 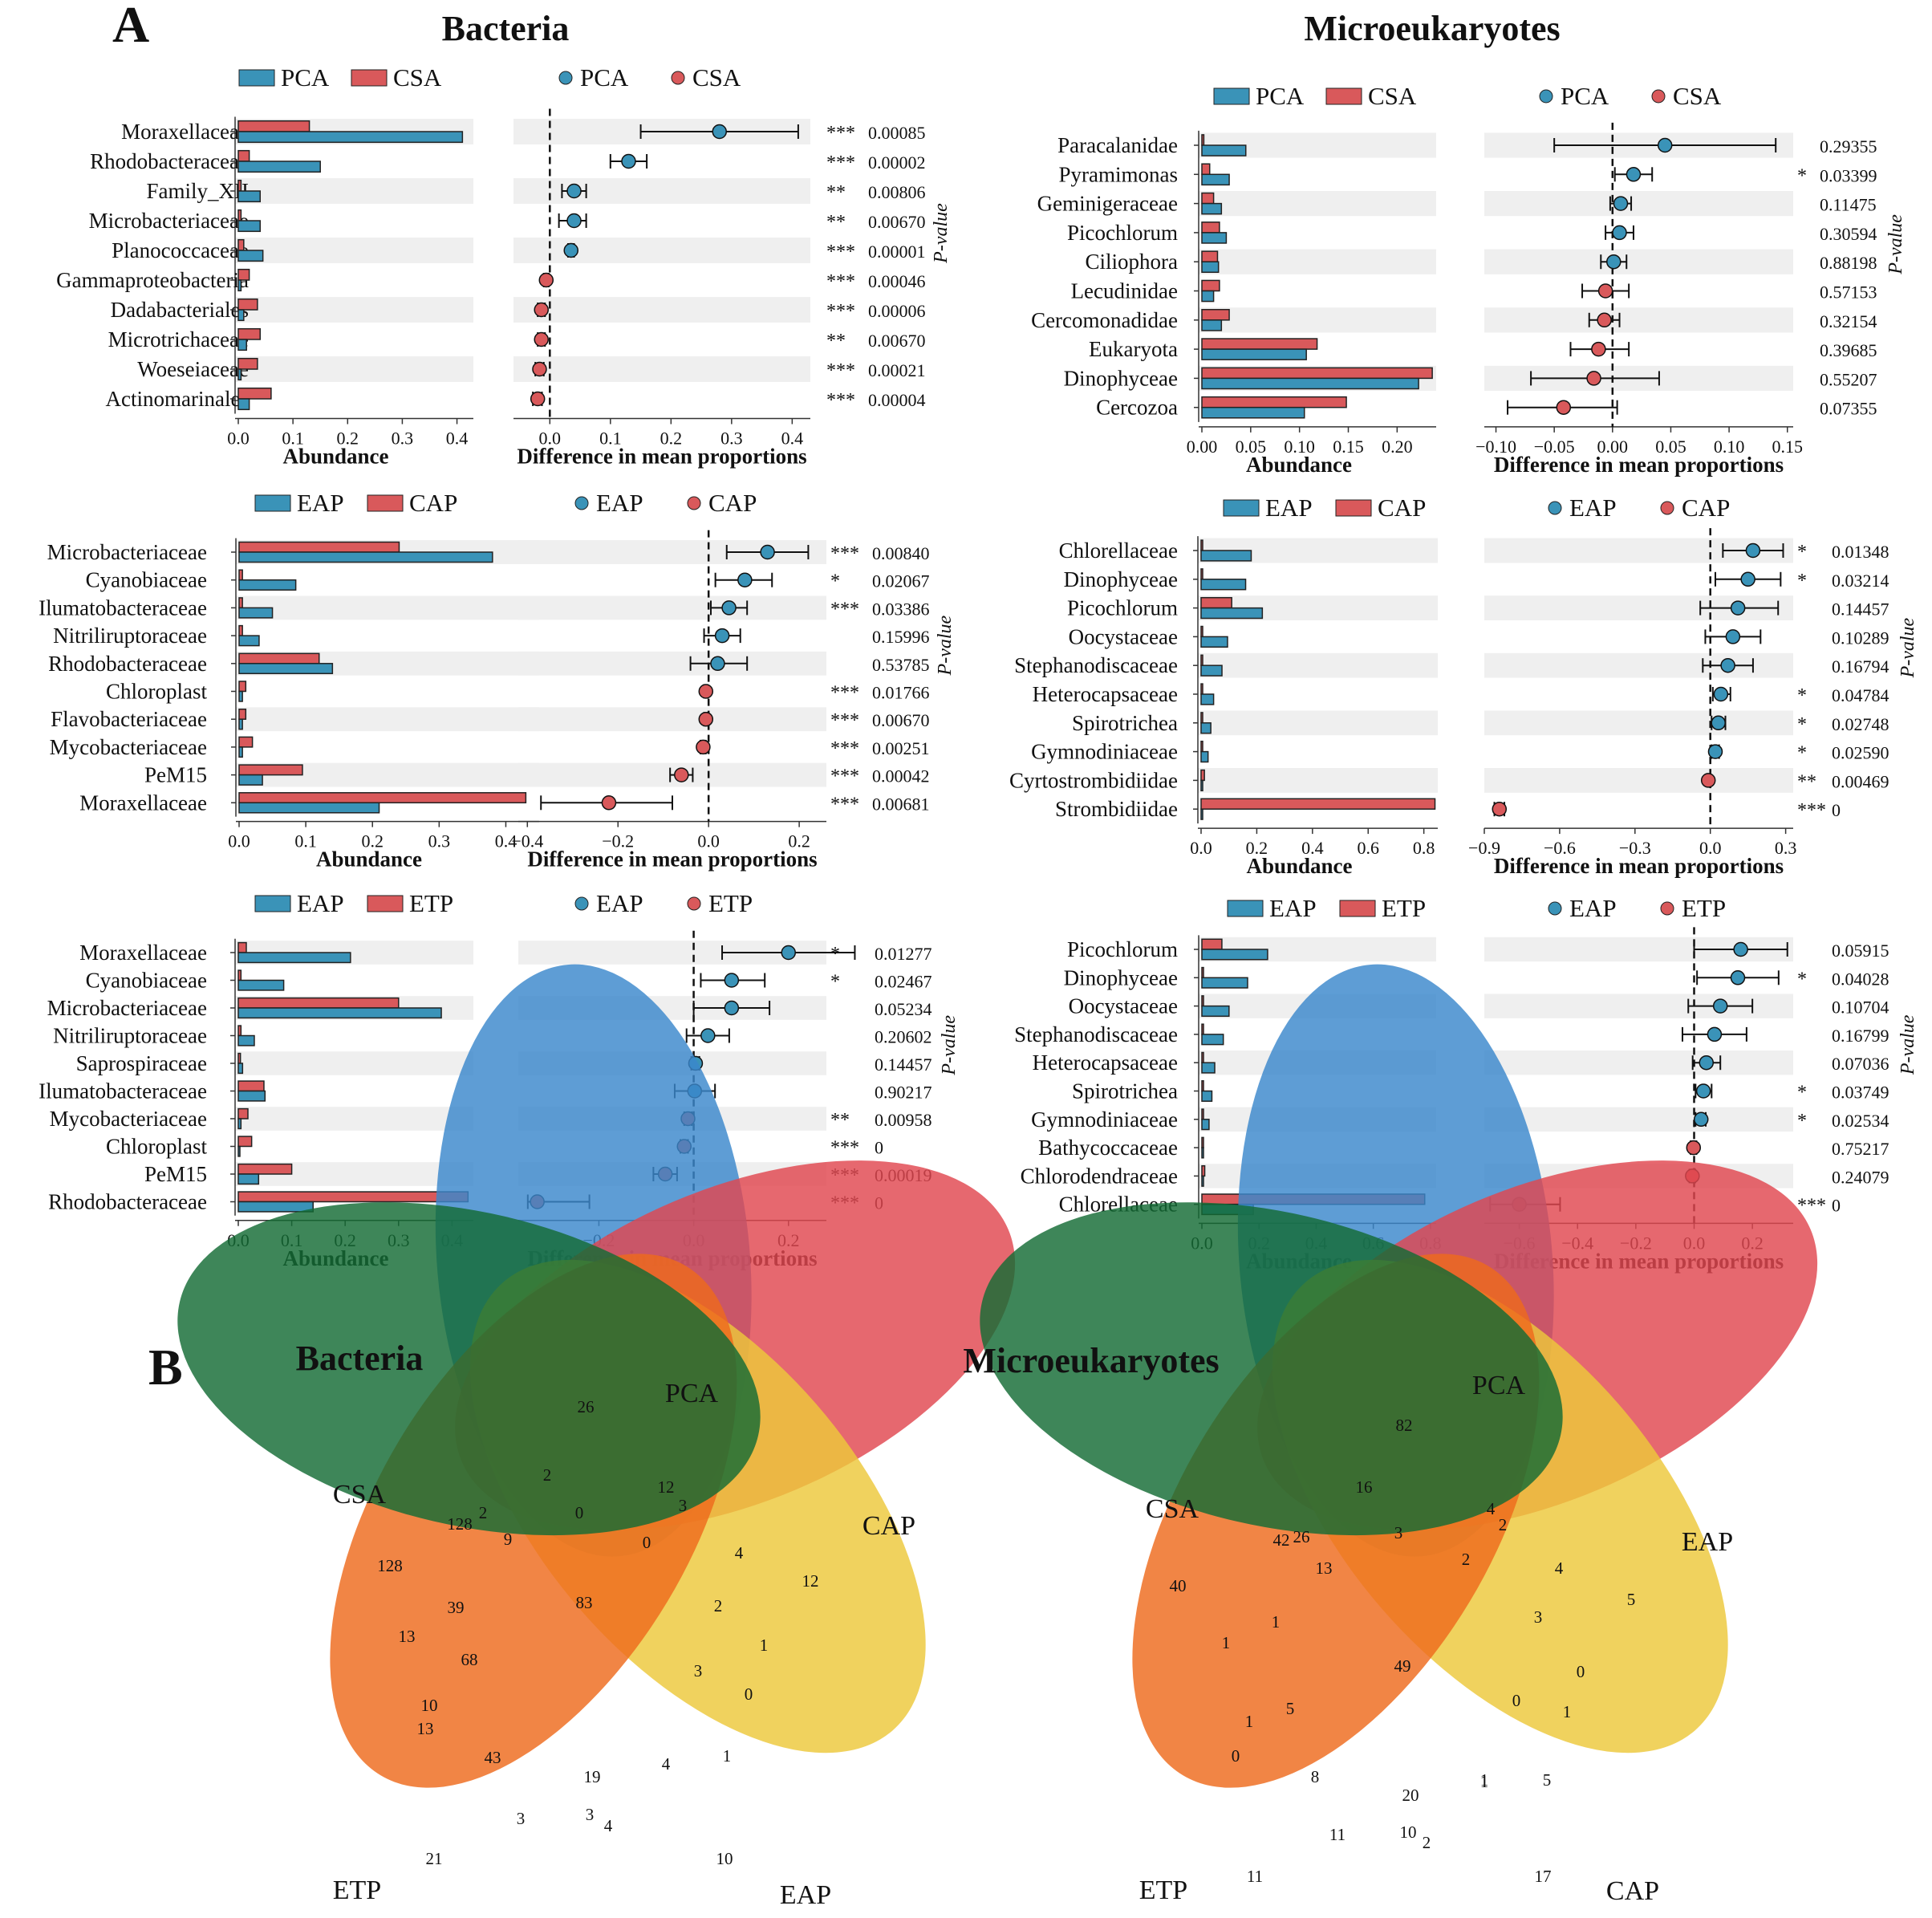 I want to click on legend-label-b: CSA, so click(x=417, y=77).